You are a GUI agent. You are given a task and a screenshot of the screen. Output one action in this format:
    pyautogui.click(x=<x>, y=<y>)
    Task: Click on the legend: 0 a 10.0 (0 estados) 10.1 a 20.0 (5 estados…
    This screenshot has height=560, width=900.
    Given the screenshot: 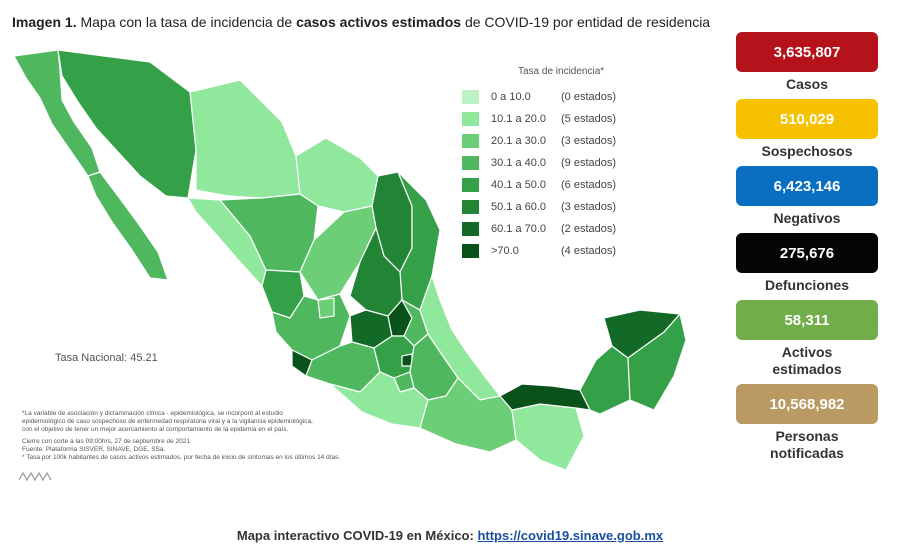 What is the action you would take?
    pyautogui.click(x=539, y=174)
    